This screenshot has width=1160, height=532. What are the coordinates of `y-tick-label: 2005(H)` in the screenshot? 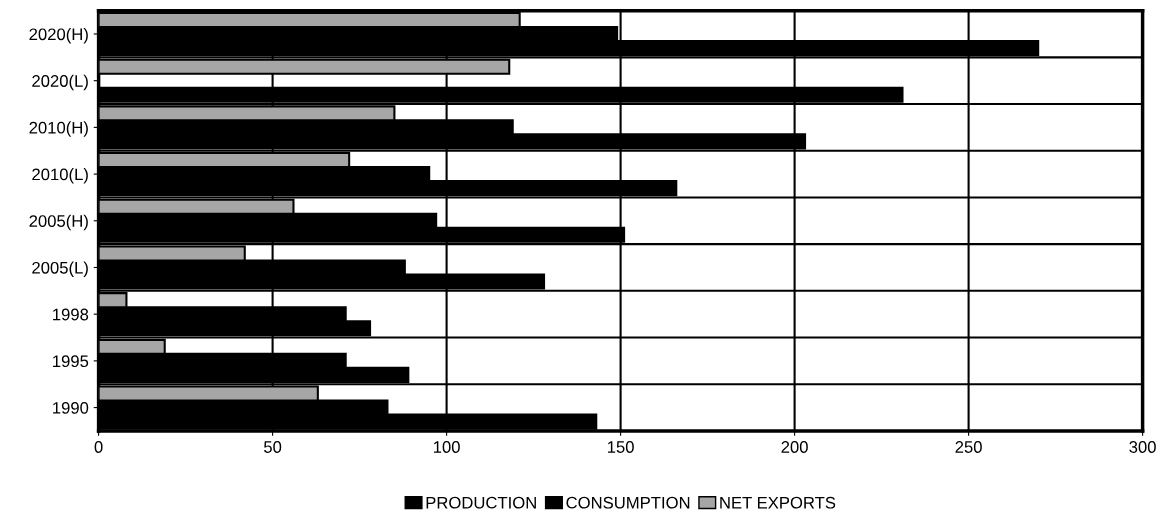 It's located at (58, 222).